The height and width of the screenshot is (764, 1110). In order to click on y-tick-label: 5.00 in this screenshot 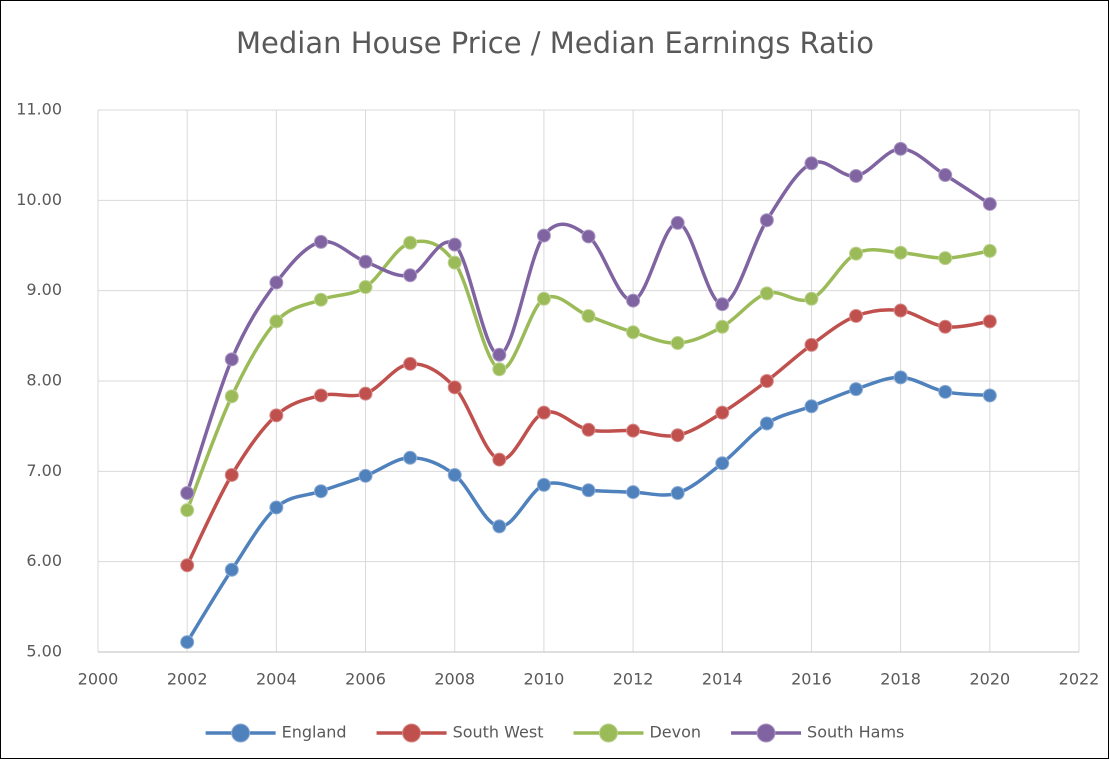, I will do `click(44, 651)`.